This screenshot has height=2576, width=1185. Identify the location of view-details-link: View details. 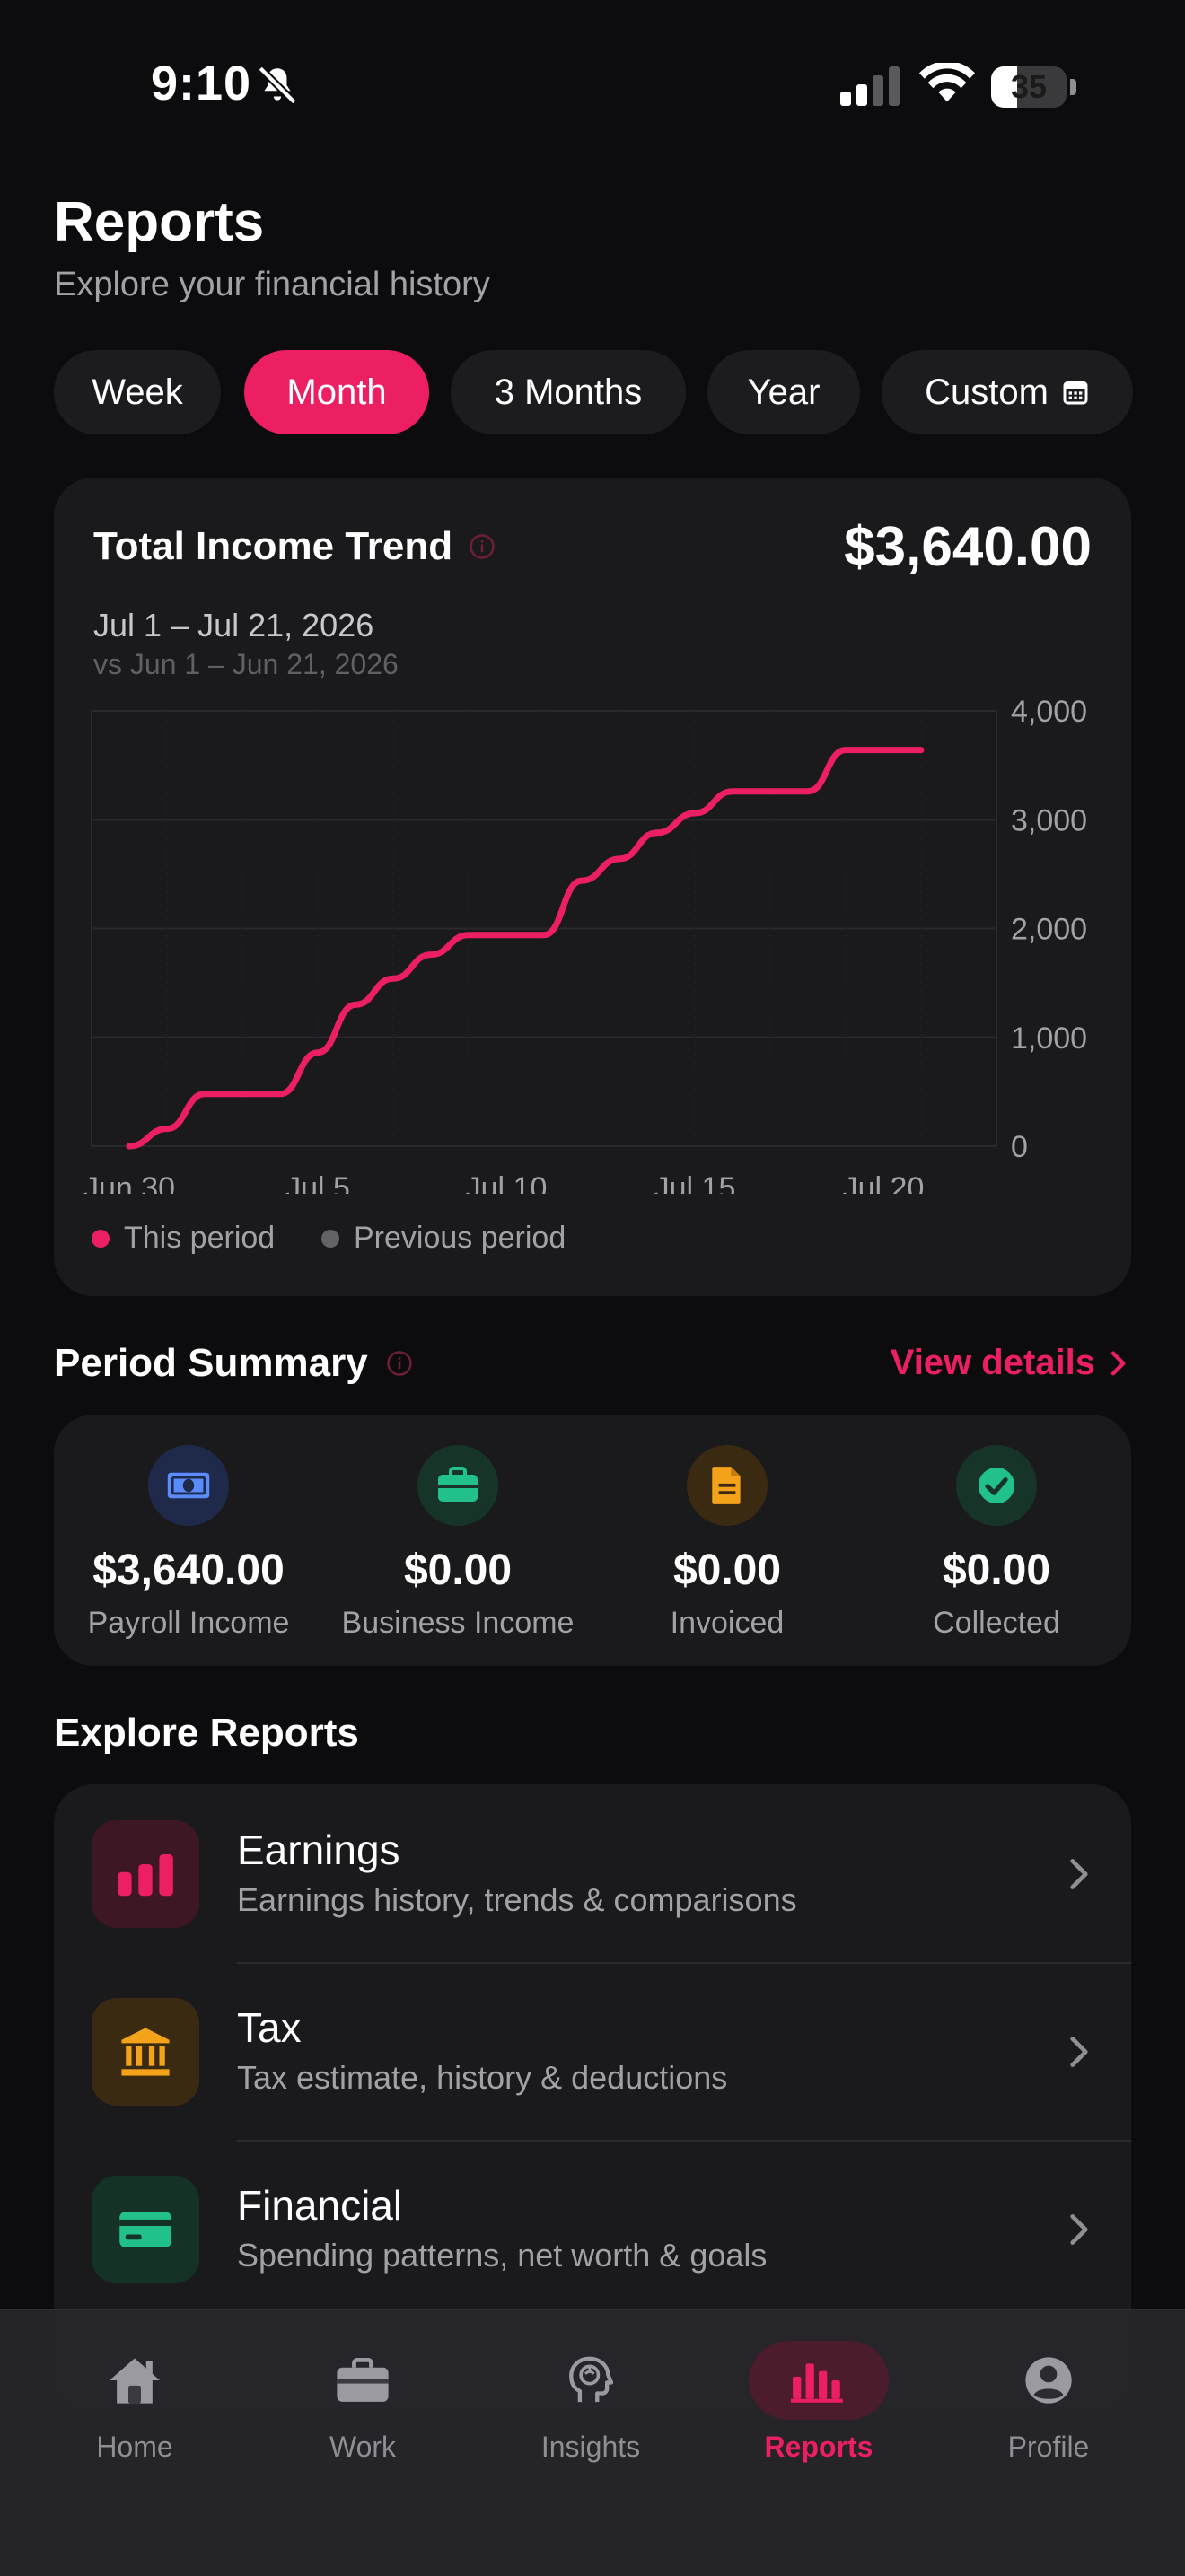
(1011, 1363).